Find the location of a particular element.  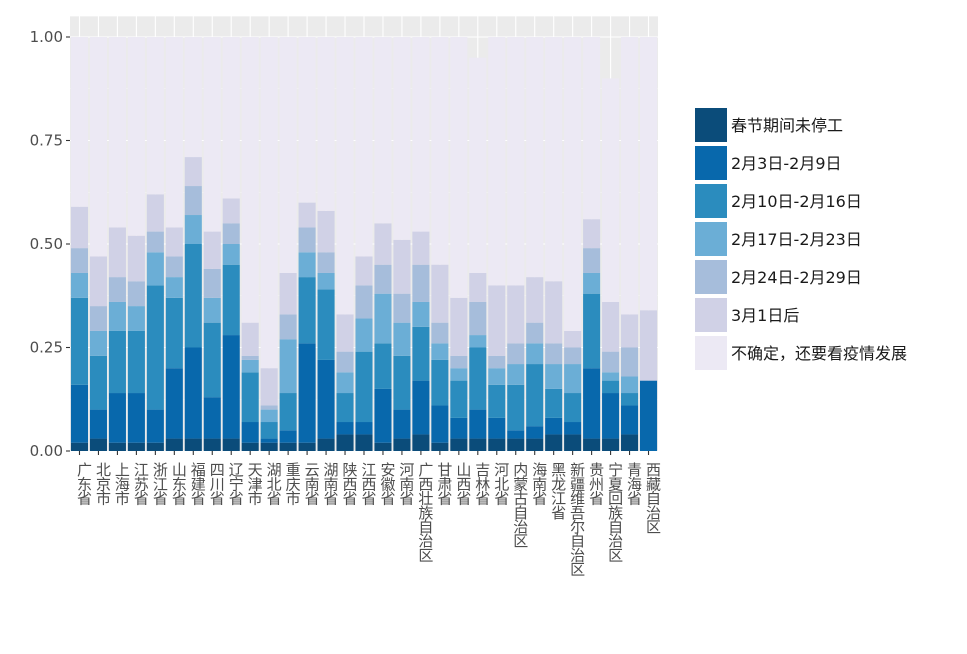

x-category-label: 北京市 is located at coordinates (103, 484).